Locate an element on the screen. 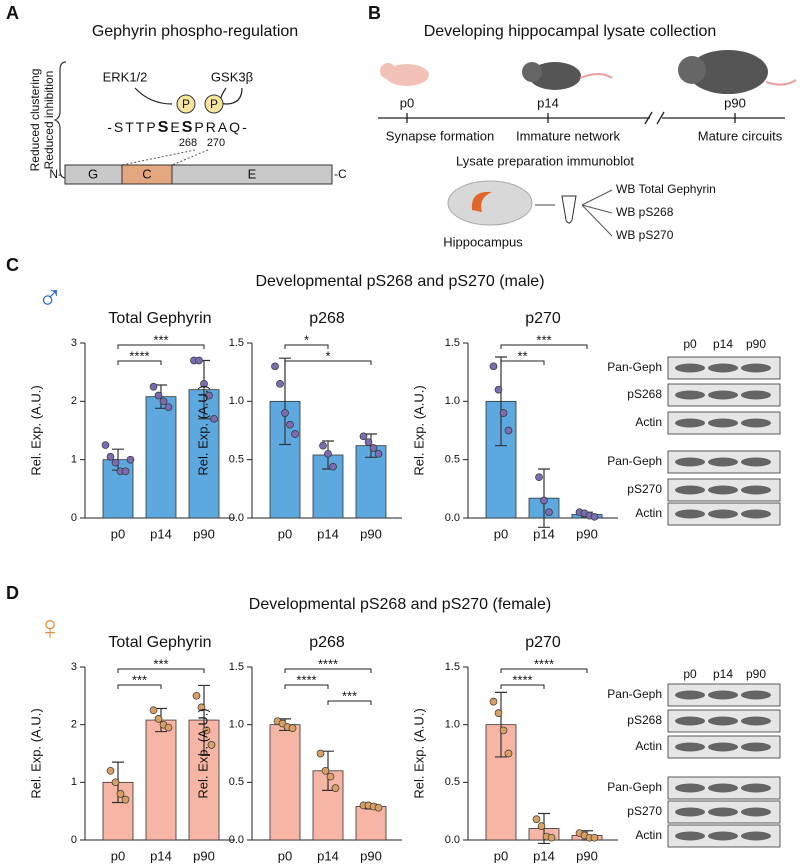 This screenshot has height=866, width=800. site-number: 268 is located at coordinates (188, 143).